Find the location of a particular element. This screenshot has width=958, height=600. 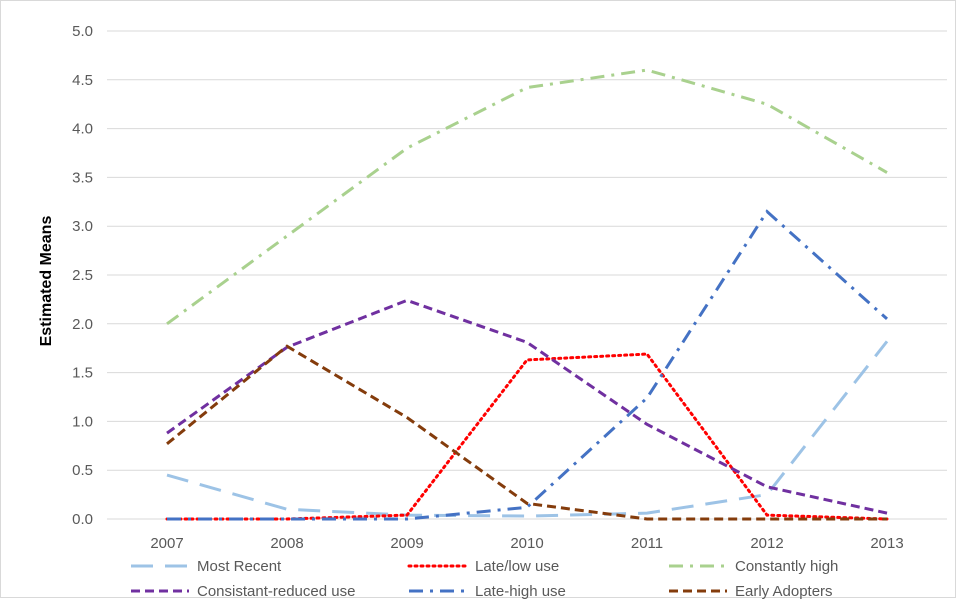

legend-label: Early Adopters is located at coordinates (784, 591).